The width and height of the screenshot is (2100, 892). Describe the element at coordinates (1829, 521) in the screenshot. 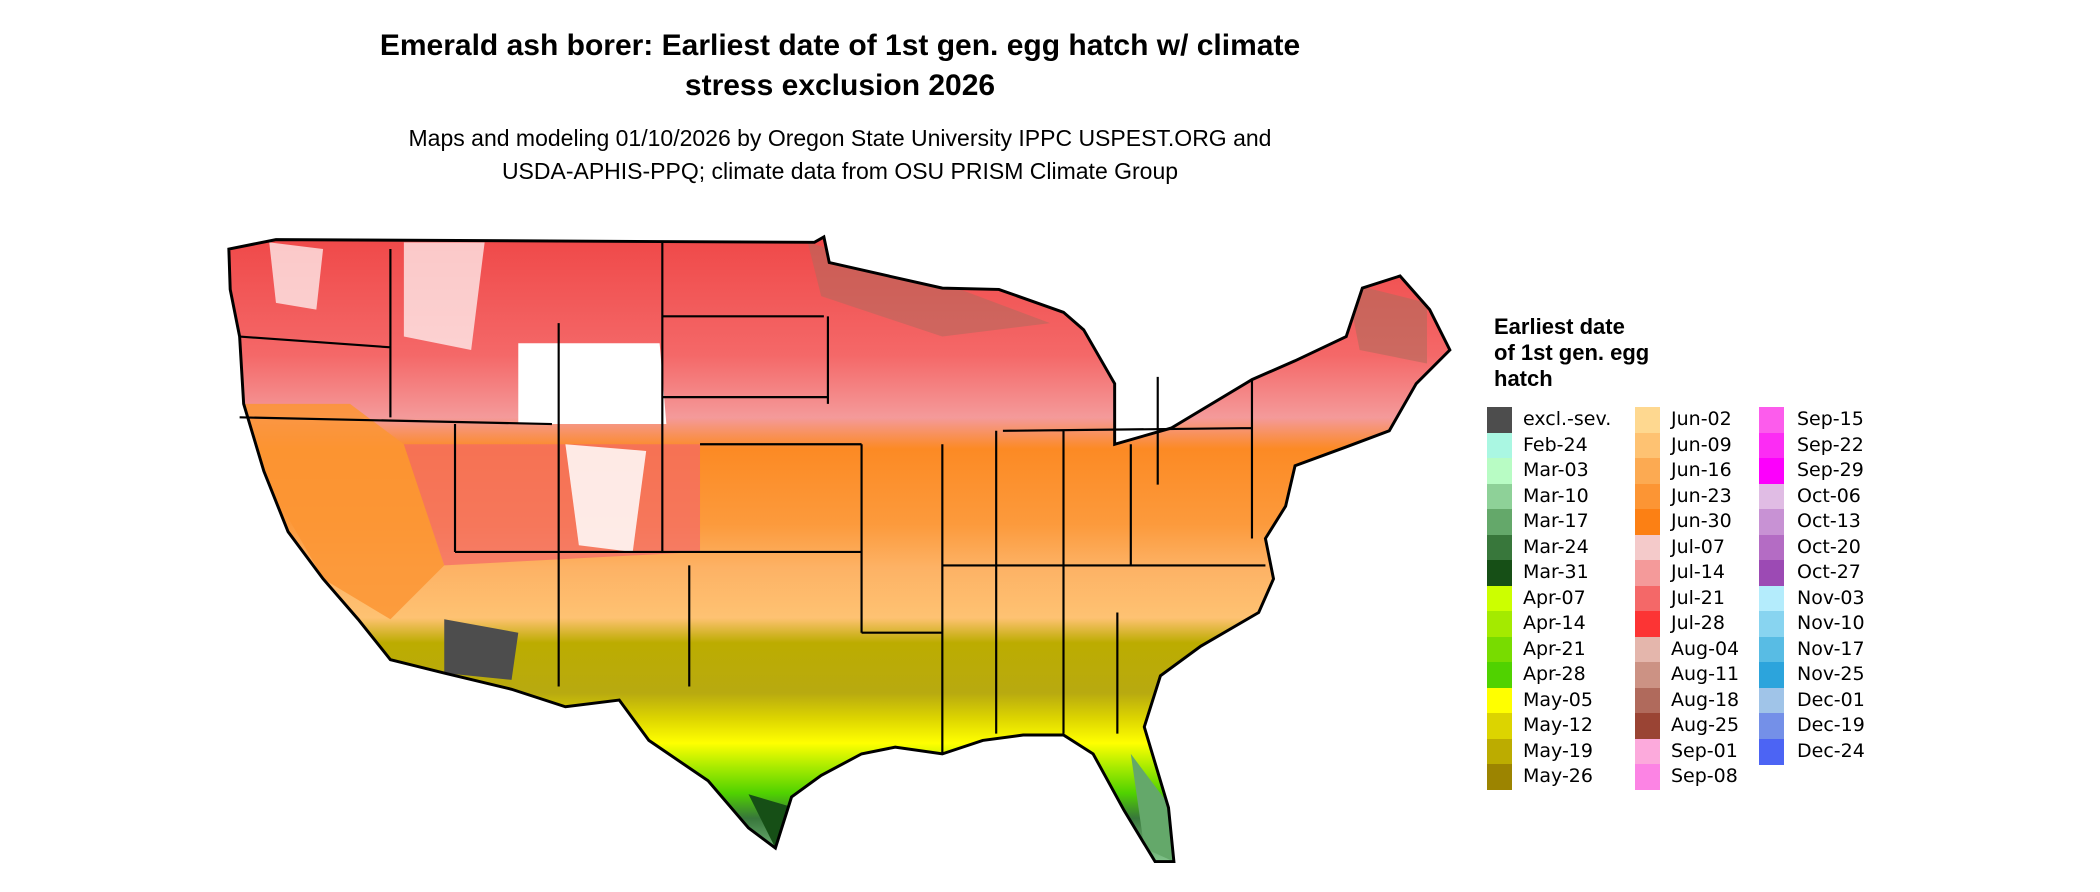

I see `legend-label: Oct-13` at that location.